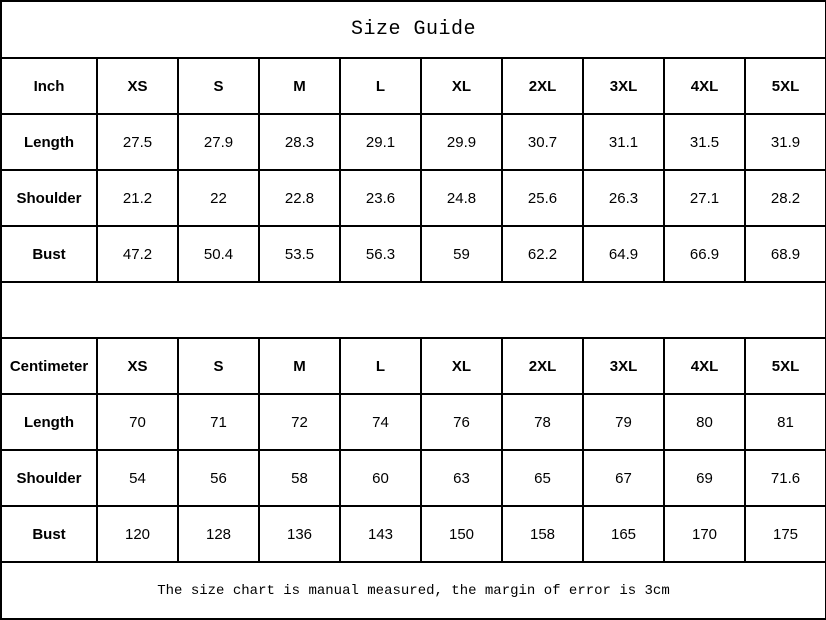  Describe the element at coordinates (380, 478) in the screenshot. I see `value-cell: 60` at that location.